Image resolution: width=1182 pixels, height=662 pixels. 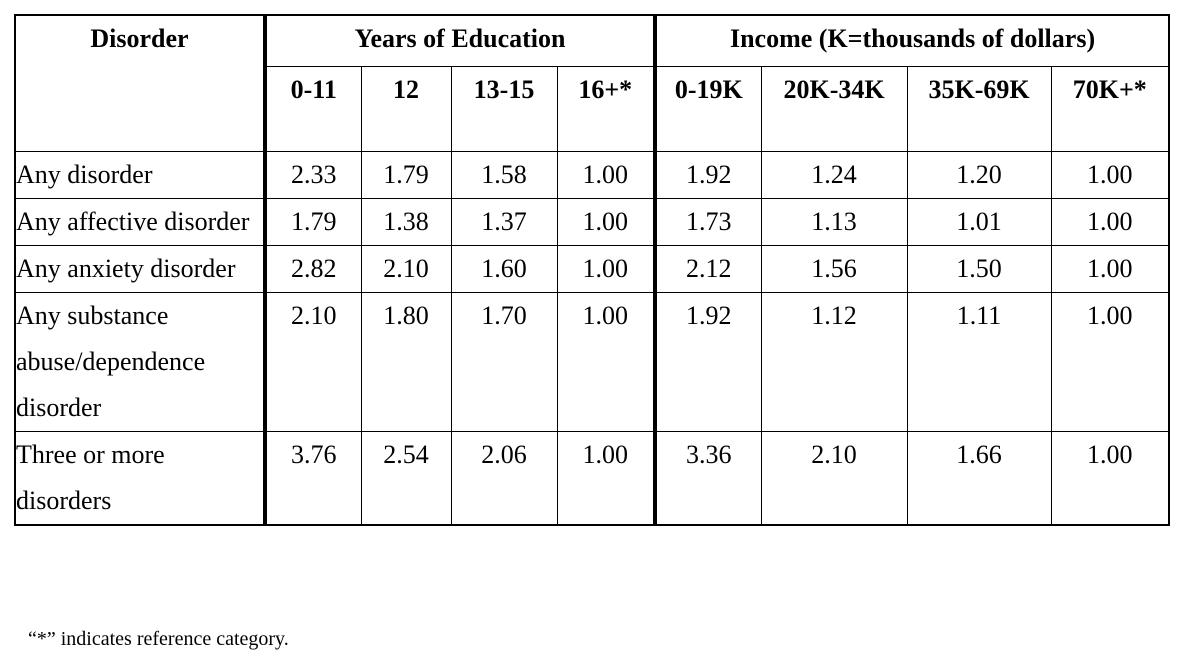 I want to click on table-cell: 1.66, so click(x=979, y=478).